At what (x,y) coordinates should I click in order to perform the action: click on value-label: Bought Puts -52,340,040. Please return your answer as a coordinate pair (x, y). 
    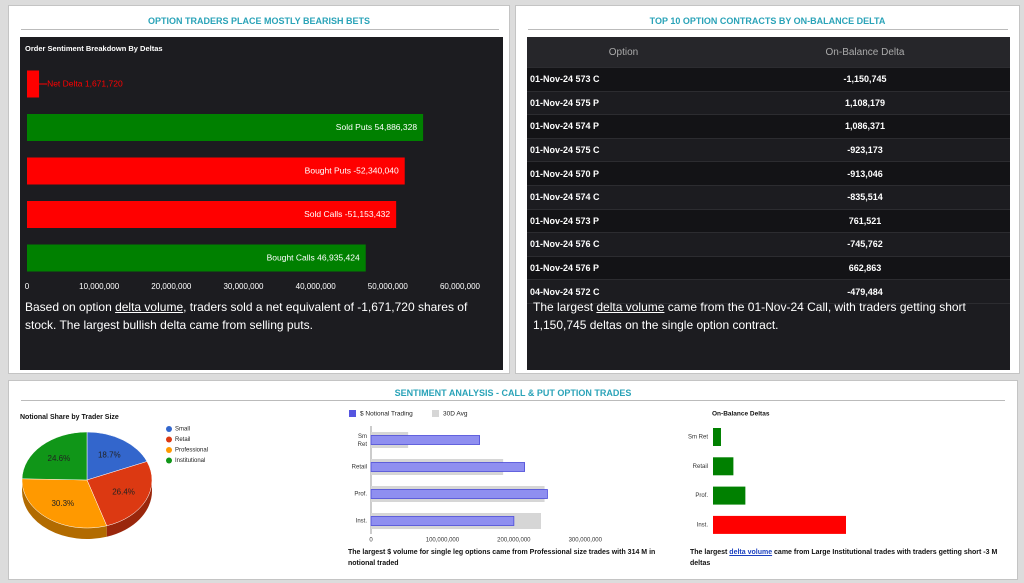
    Looking at the image, I should click on (352, 170).